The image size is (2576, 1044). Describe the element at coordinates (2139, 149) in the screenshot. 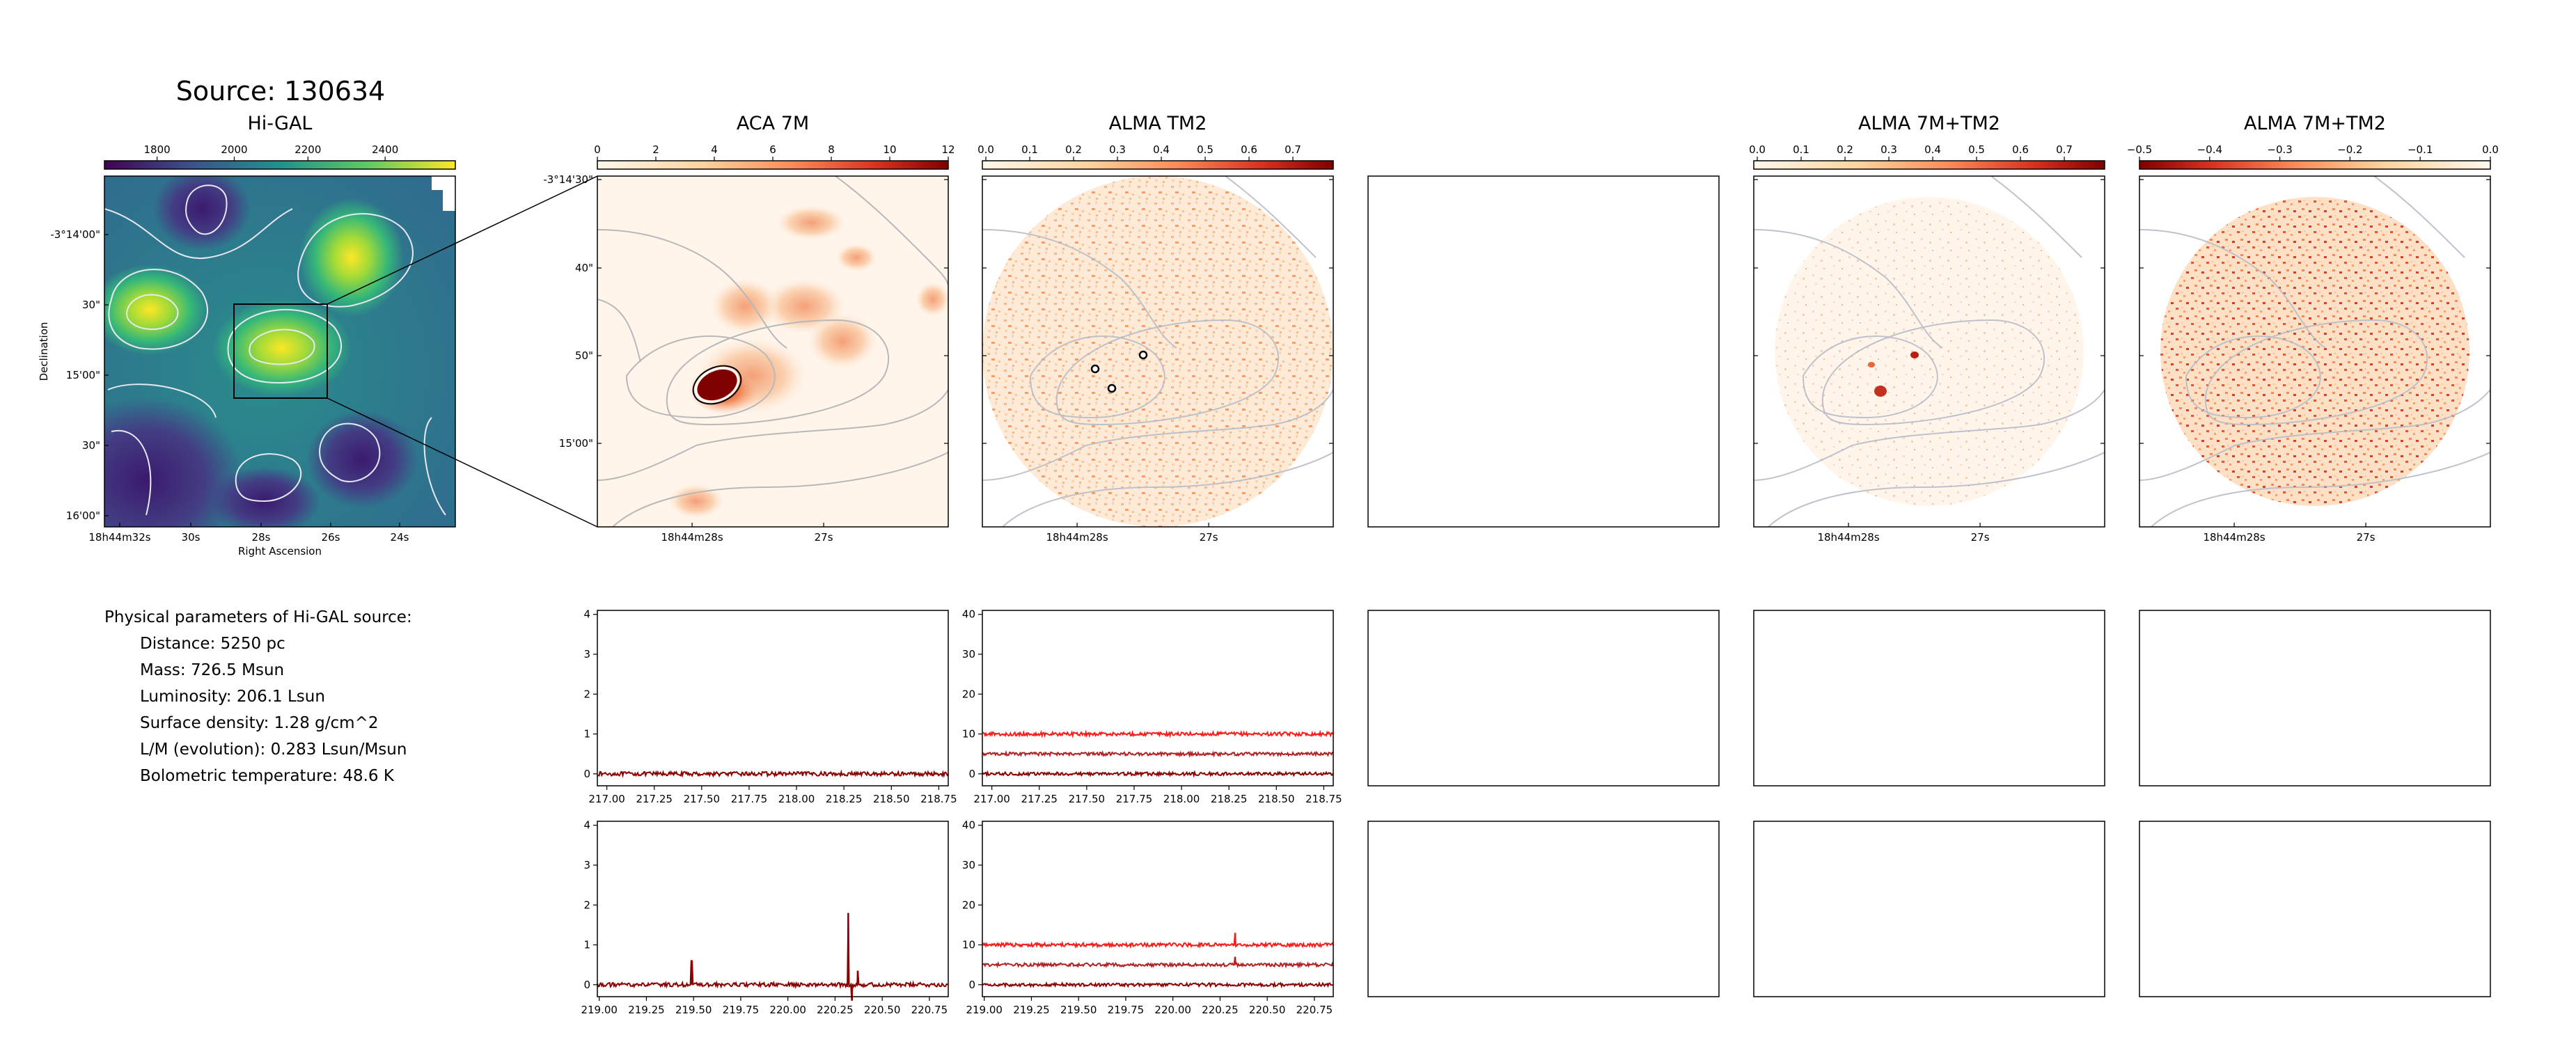

I see `colorbar-tick-label: −0.5` at that location.